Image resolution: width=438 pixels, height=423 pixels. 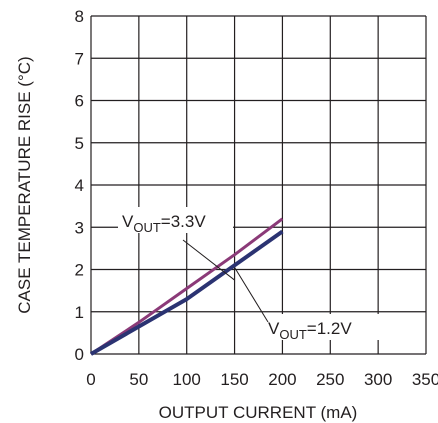 What do you see at coordinates (79, 312) in the screenshot?
I see `y-tick-label: 1` at bounding box center [79, 312].